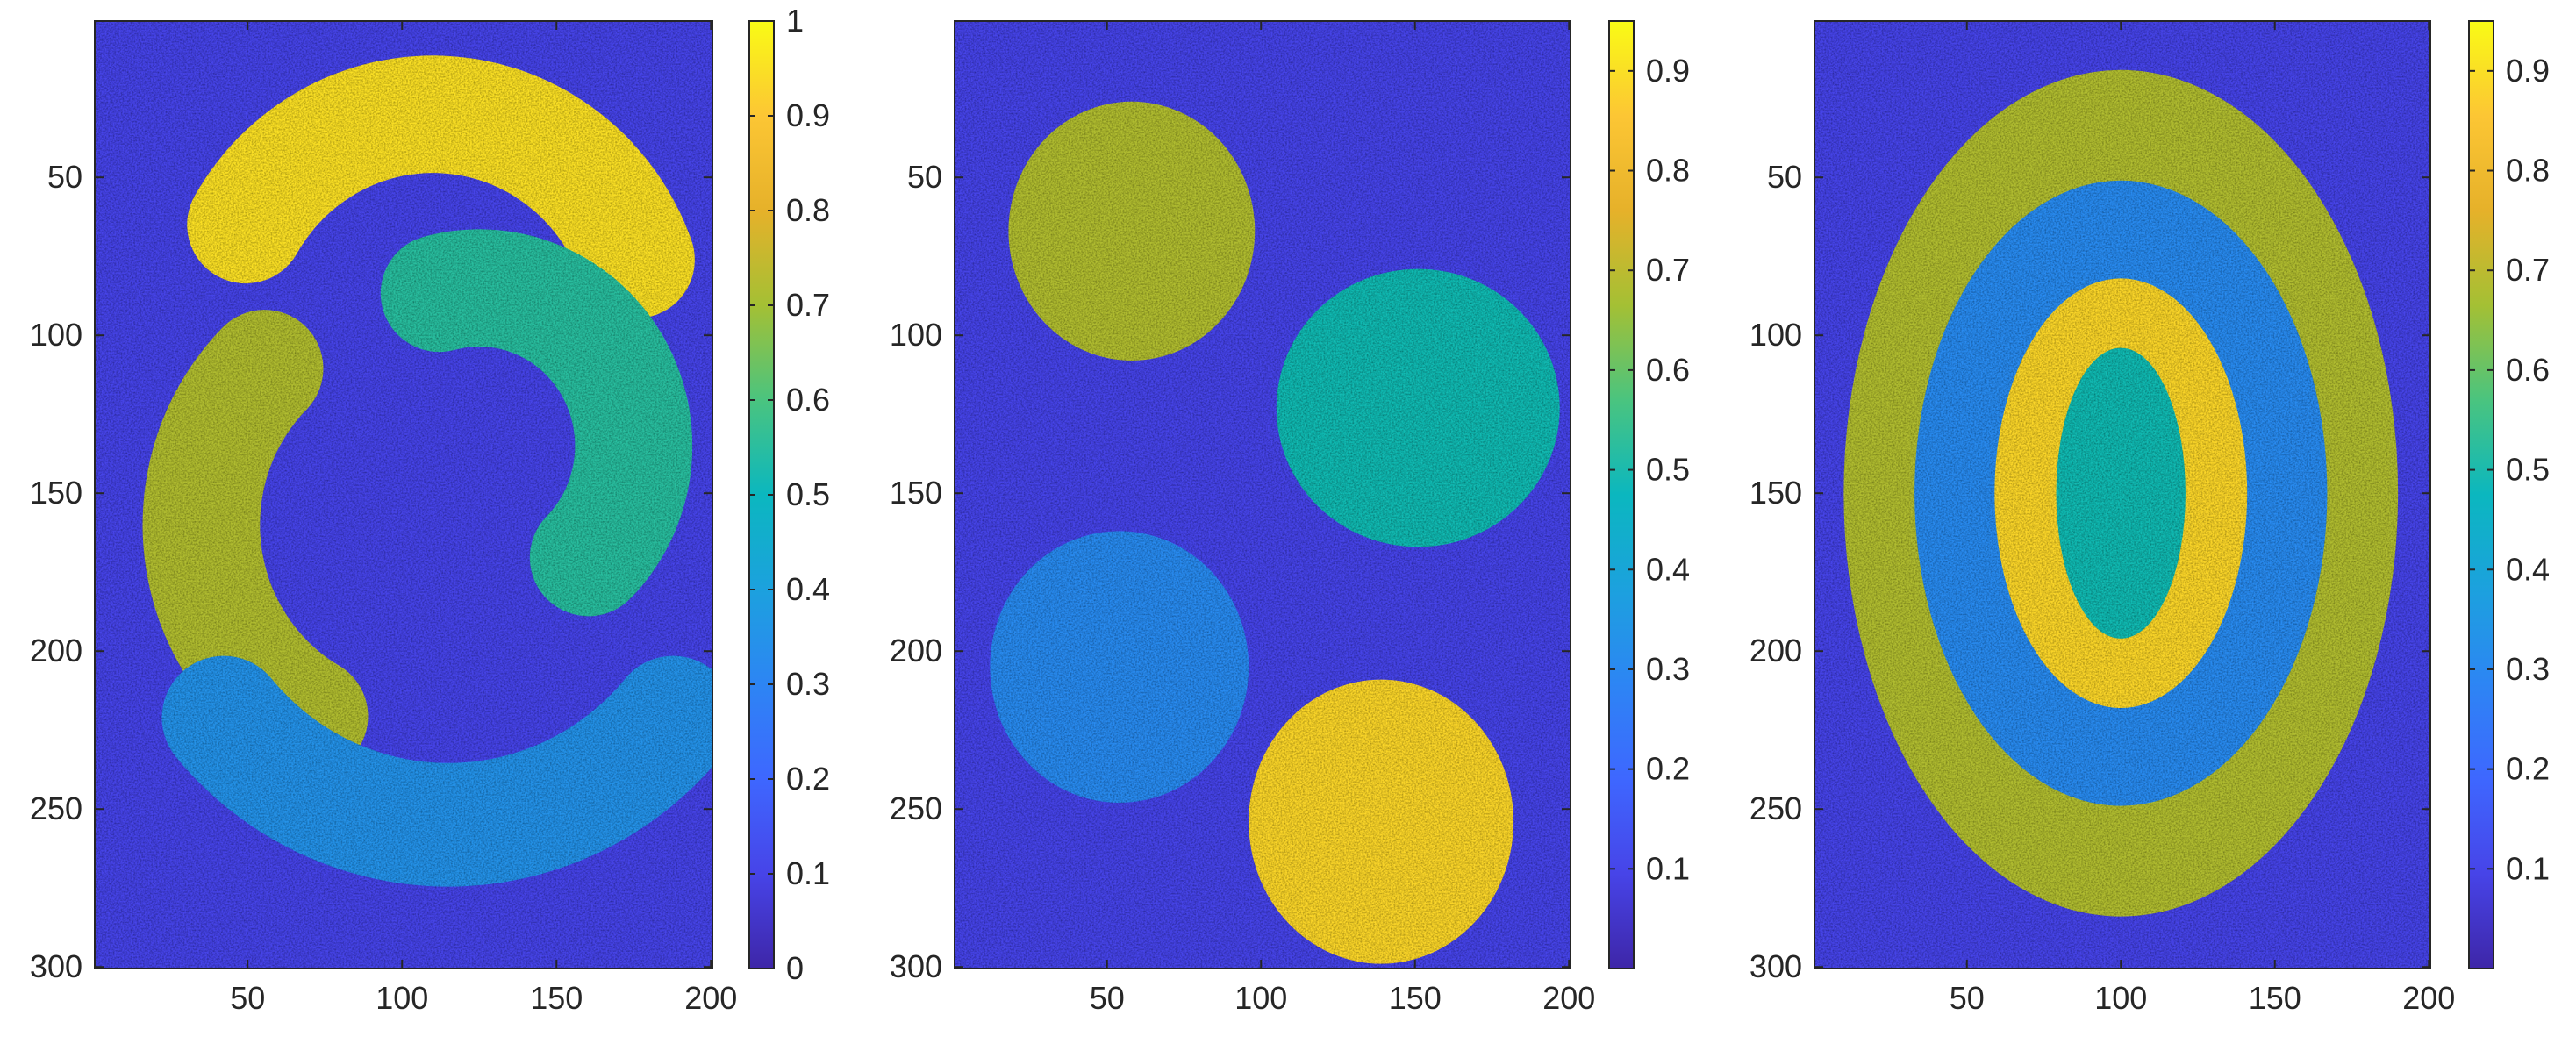 This screenshot has height=1051, width=2576. I want to click on shape-inner-core, so click(2121, 493).